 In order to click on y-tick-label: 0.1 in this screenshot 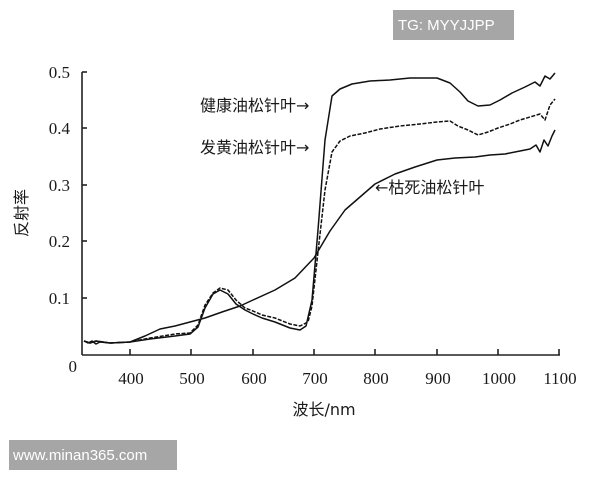, I will do `click(59, 298)`.